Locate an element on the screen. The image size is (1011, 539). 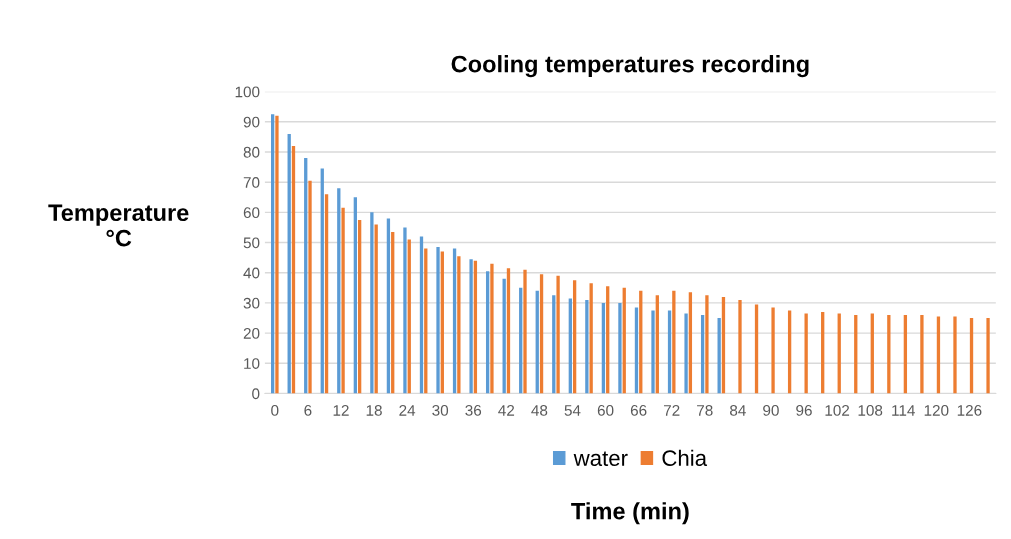
x-tick-label: 78 is located at coordinates (705, 410).